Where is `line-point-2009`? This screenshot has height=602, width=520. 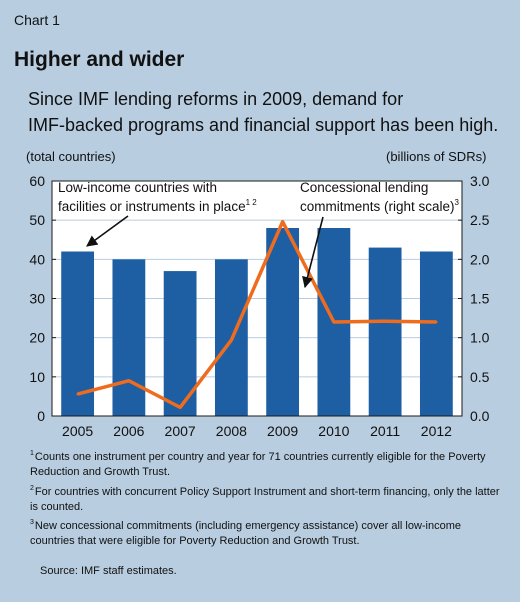 line-point-2009 is located at coordinates (282, 221).